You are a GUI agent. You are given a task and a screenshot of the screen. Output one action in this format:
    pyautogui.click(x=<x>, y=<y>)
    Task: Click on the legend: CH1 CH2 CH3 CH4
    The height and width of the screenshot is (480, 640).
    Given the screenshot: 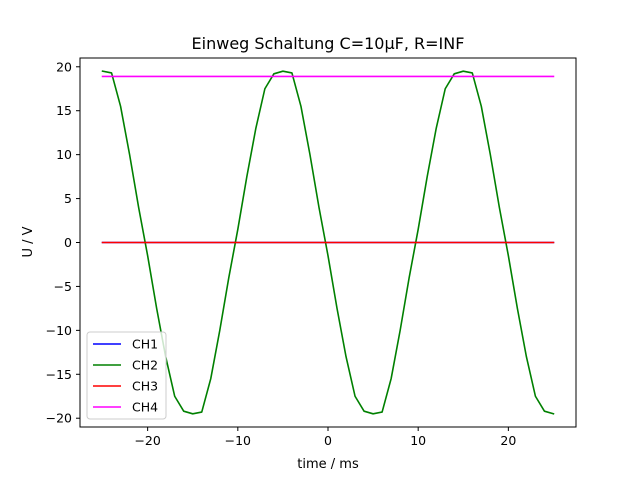 What is the action you would take?
    pyautogui.click(x=126, y=375)
    